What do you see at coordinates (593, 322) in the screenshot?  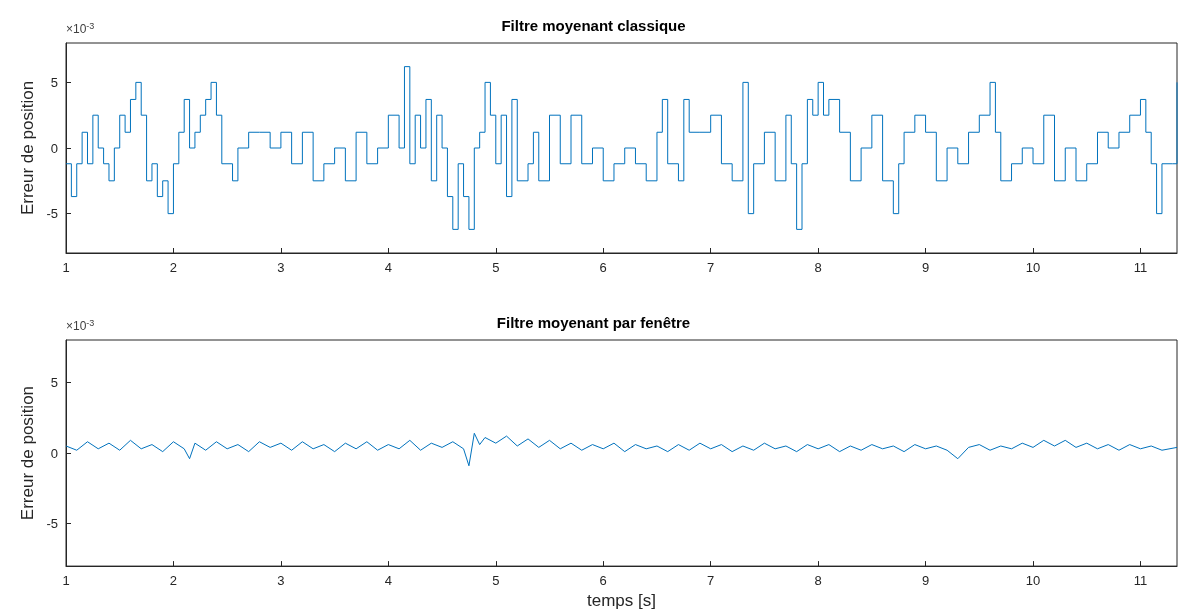 I see `chart-title: Filtre moyenant par fenêtre` at bounding box center [593, 322].